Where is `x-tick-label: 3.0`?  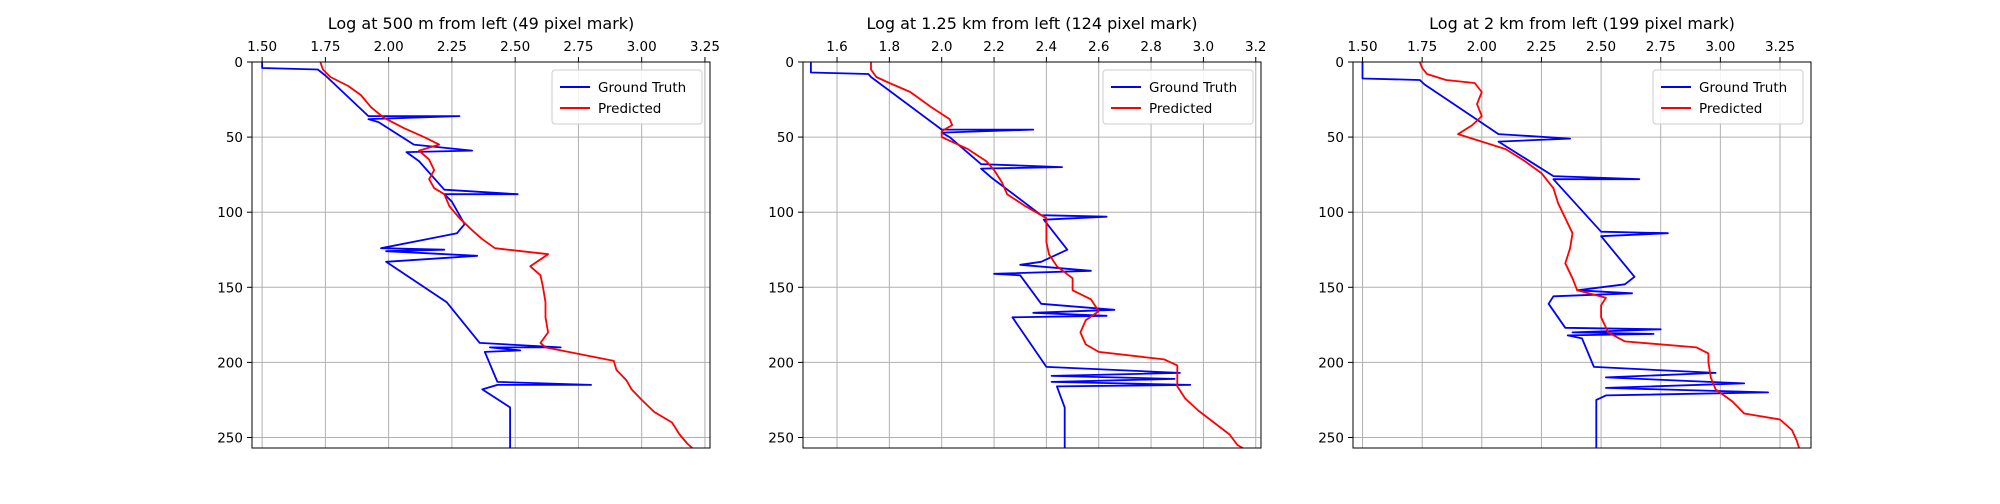 x-tick-label: 3.0 is located at coordinates (1203, 47).